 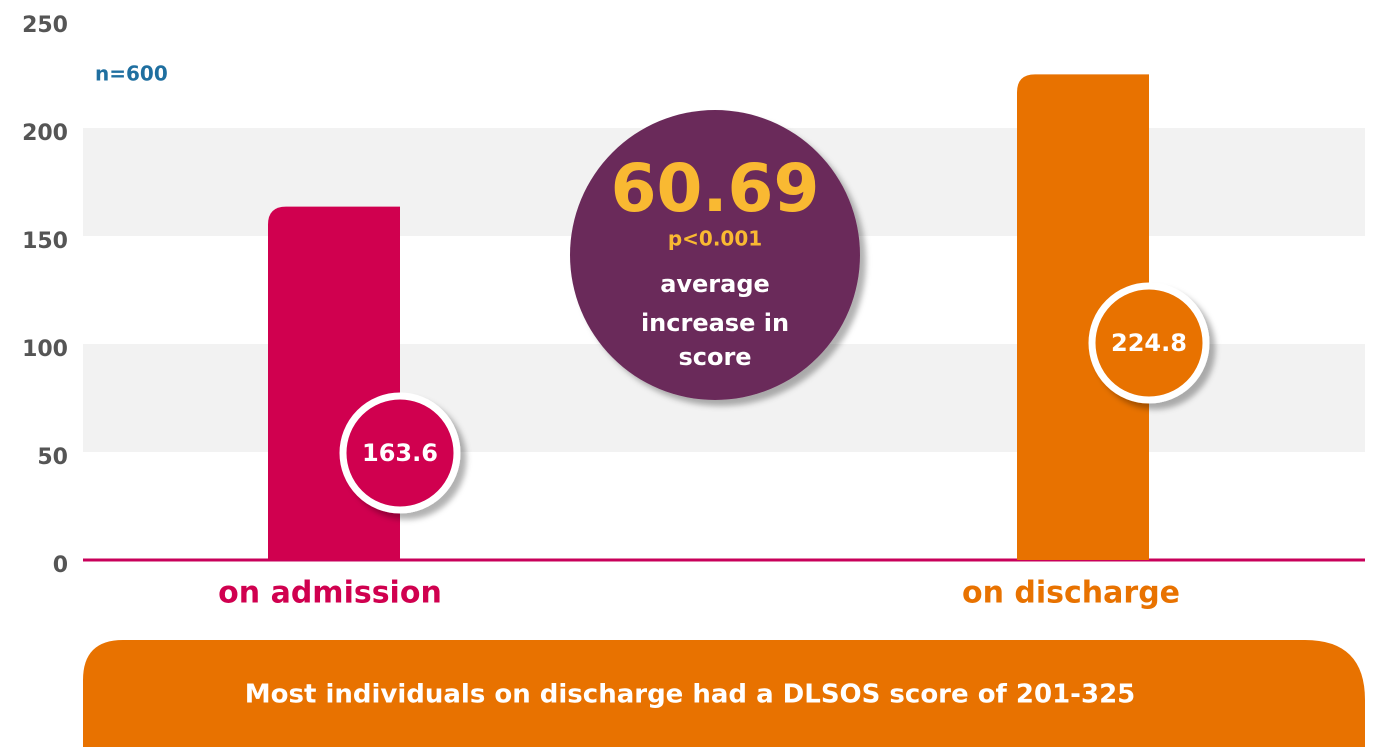 What do you see at coordinates (45, 133) in the screenshot?
I see `y-tick-label: 200` at bounding box center [45, 133].